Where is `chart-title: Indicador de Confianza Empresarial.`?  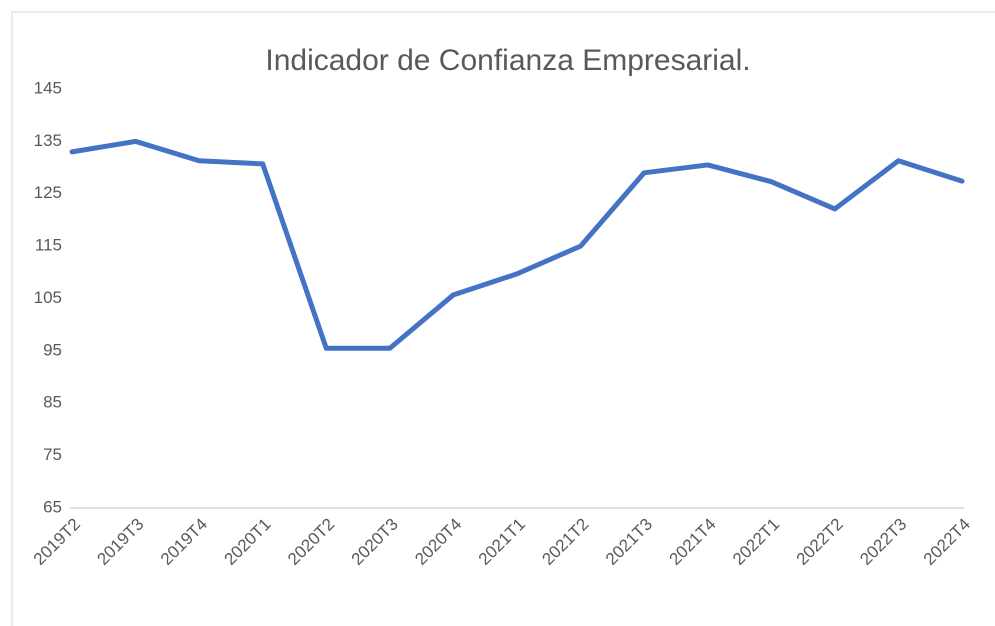 chart-title: Indicador de Confianza Empresarial. is located at coordinates (507, 60).